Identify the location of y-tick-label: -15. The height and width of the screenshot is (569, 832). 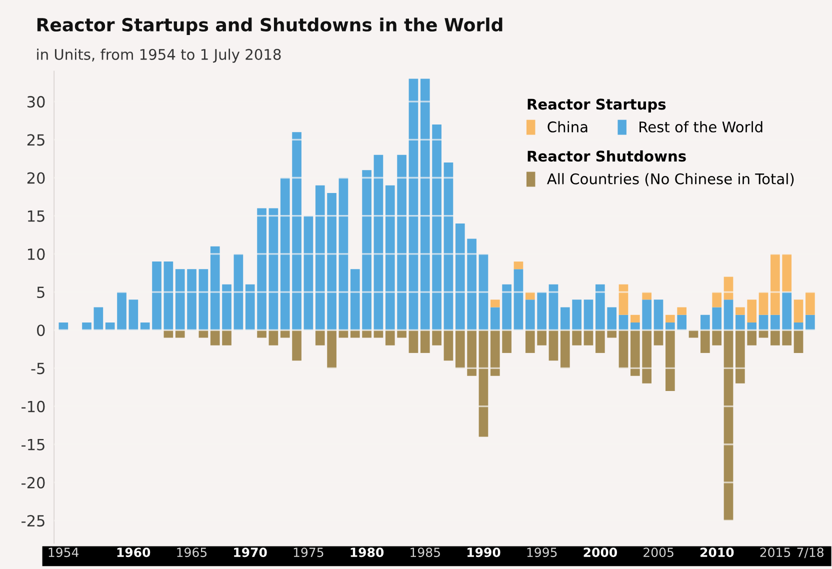
(33, 444).